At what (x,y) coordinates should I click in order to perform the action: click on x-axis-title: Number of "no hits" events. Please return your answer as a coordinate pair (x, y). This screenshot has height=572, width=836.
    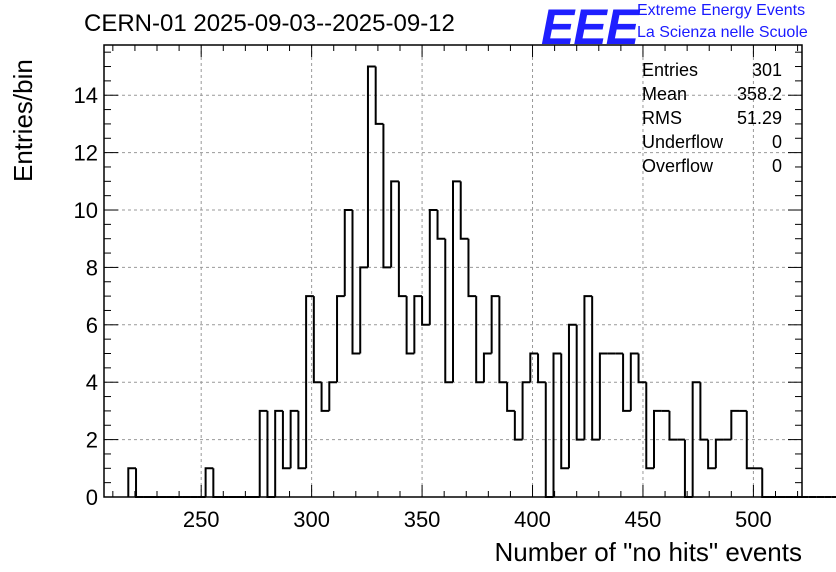
    Looking at the image, I should click on (648, 552).